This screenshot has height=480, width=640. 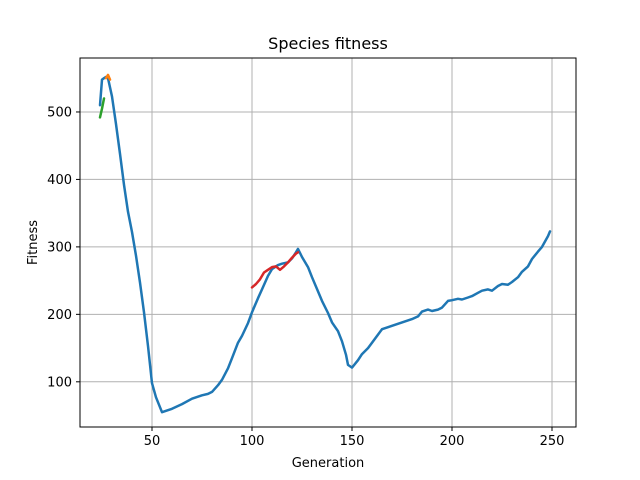 I want to click on chart-title: Species fitness, so click(x=328, y=43).